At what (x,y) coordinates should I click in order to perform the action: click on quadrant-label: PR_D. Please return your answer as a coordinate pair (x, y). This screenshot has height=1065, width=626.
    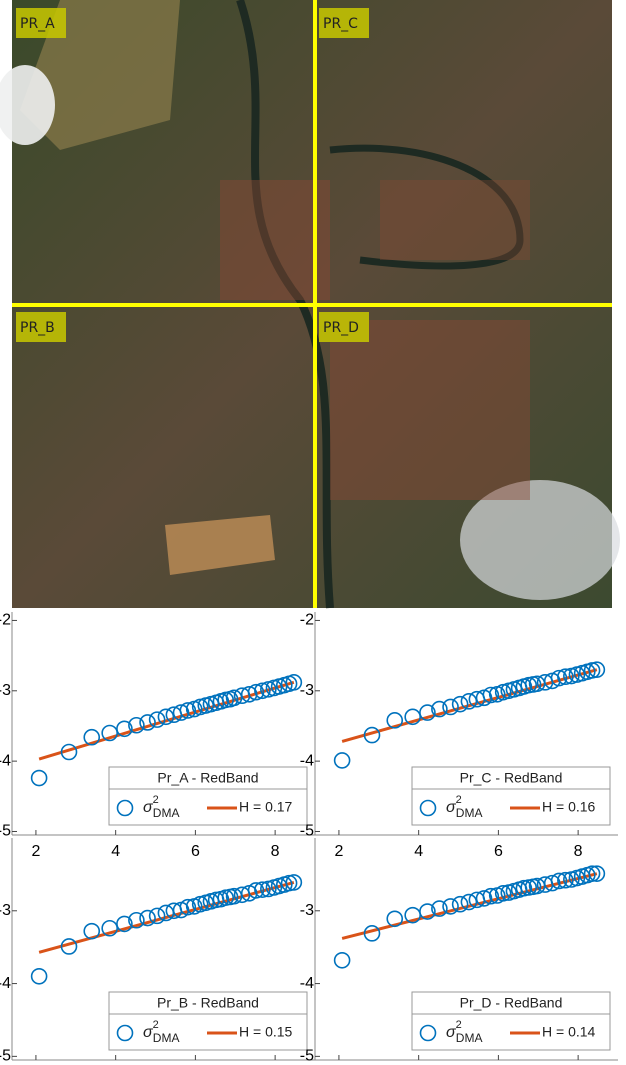
    Looking at the image, I should click on (341, 328).